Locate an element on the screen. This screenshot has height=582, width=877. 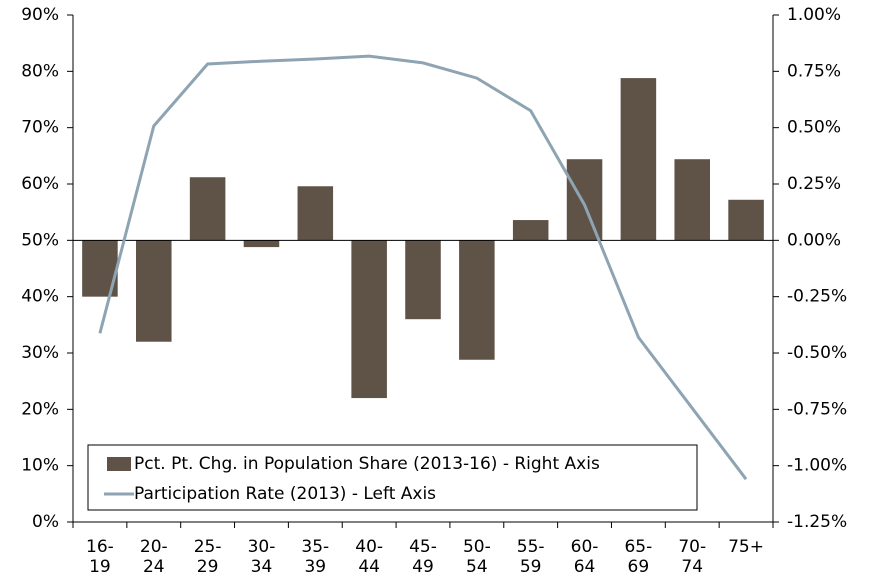
y-tick-label: 20% is located at coordinates (40, 409).